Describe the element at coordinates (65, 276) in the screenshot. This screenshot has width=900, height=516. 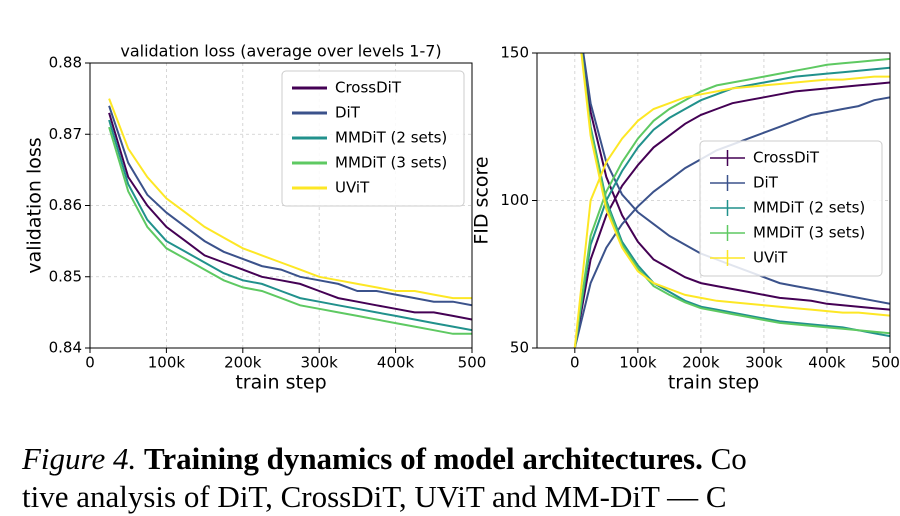
I see `y-tick-label: 0.85` at that location.